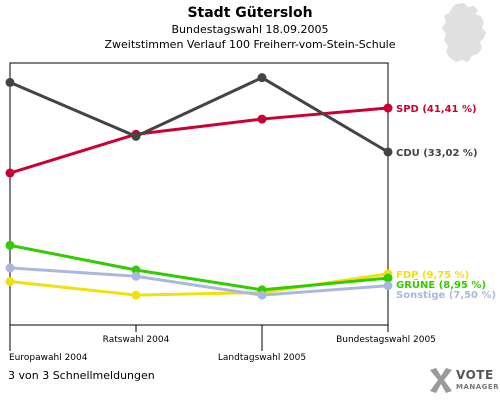 The image size is (500, 400). I want to click on x-tick-label: Europawahl 2004, so click(48, 358).